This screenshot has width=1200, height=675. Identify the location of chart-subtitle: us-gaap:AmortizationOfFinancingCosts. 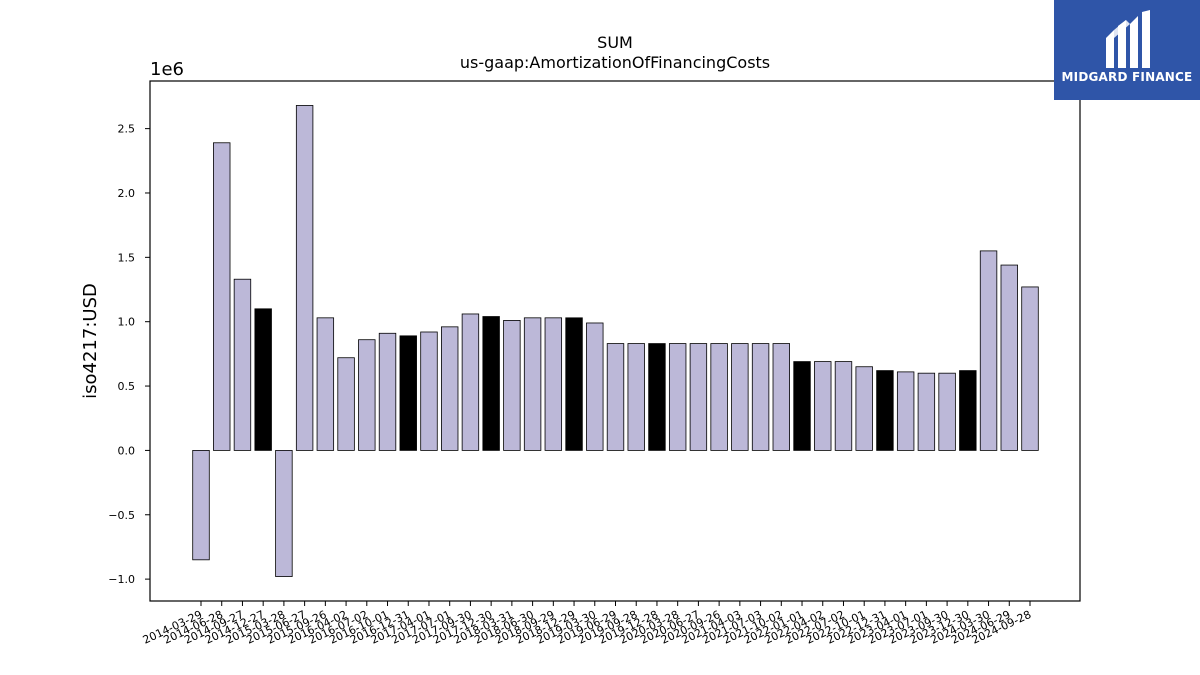
(615, 62).